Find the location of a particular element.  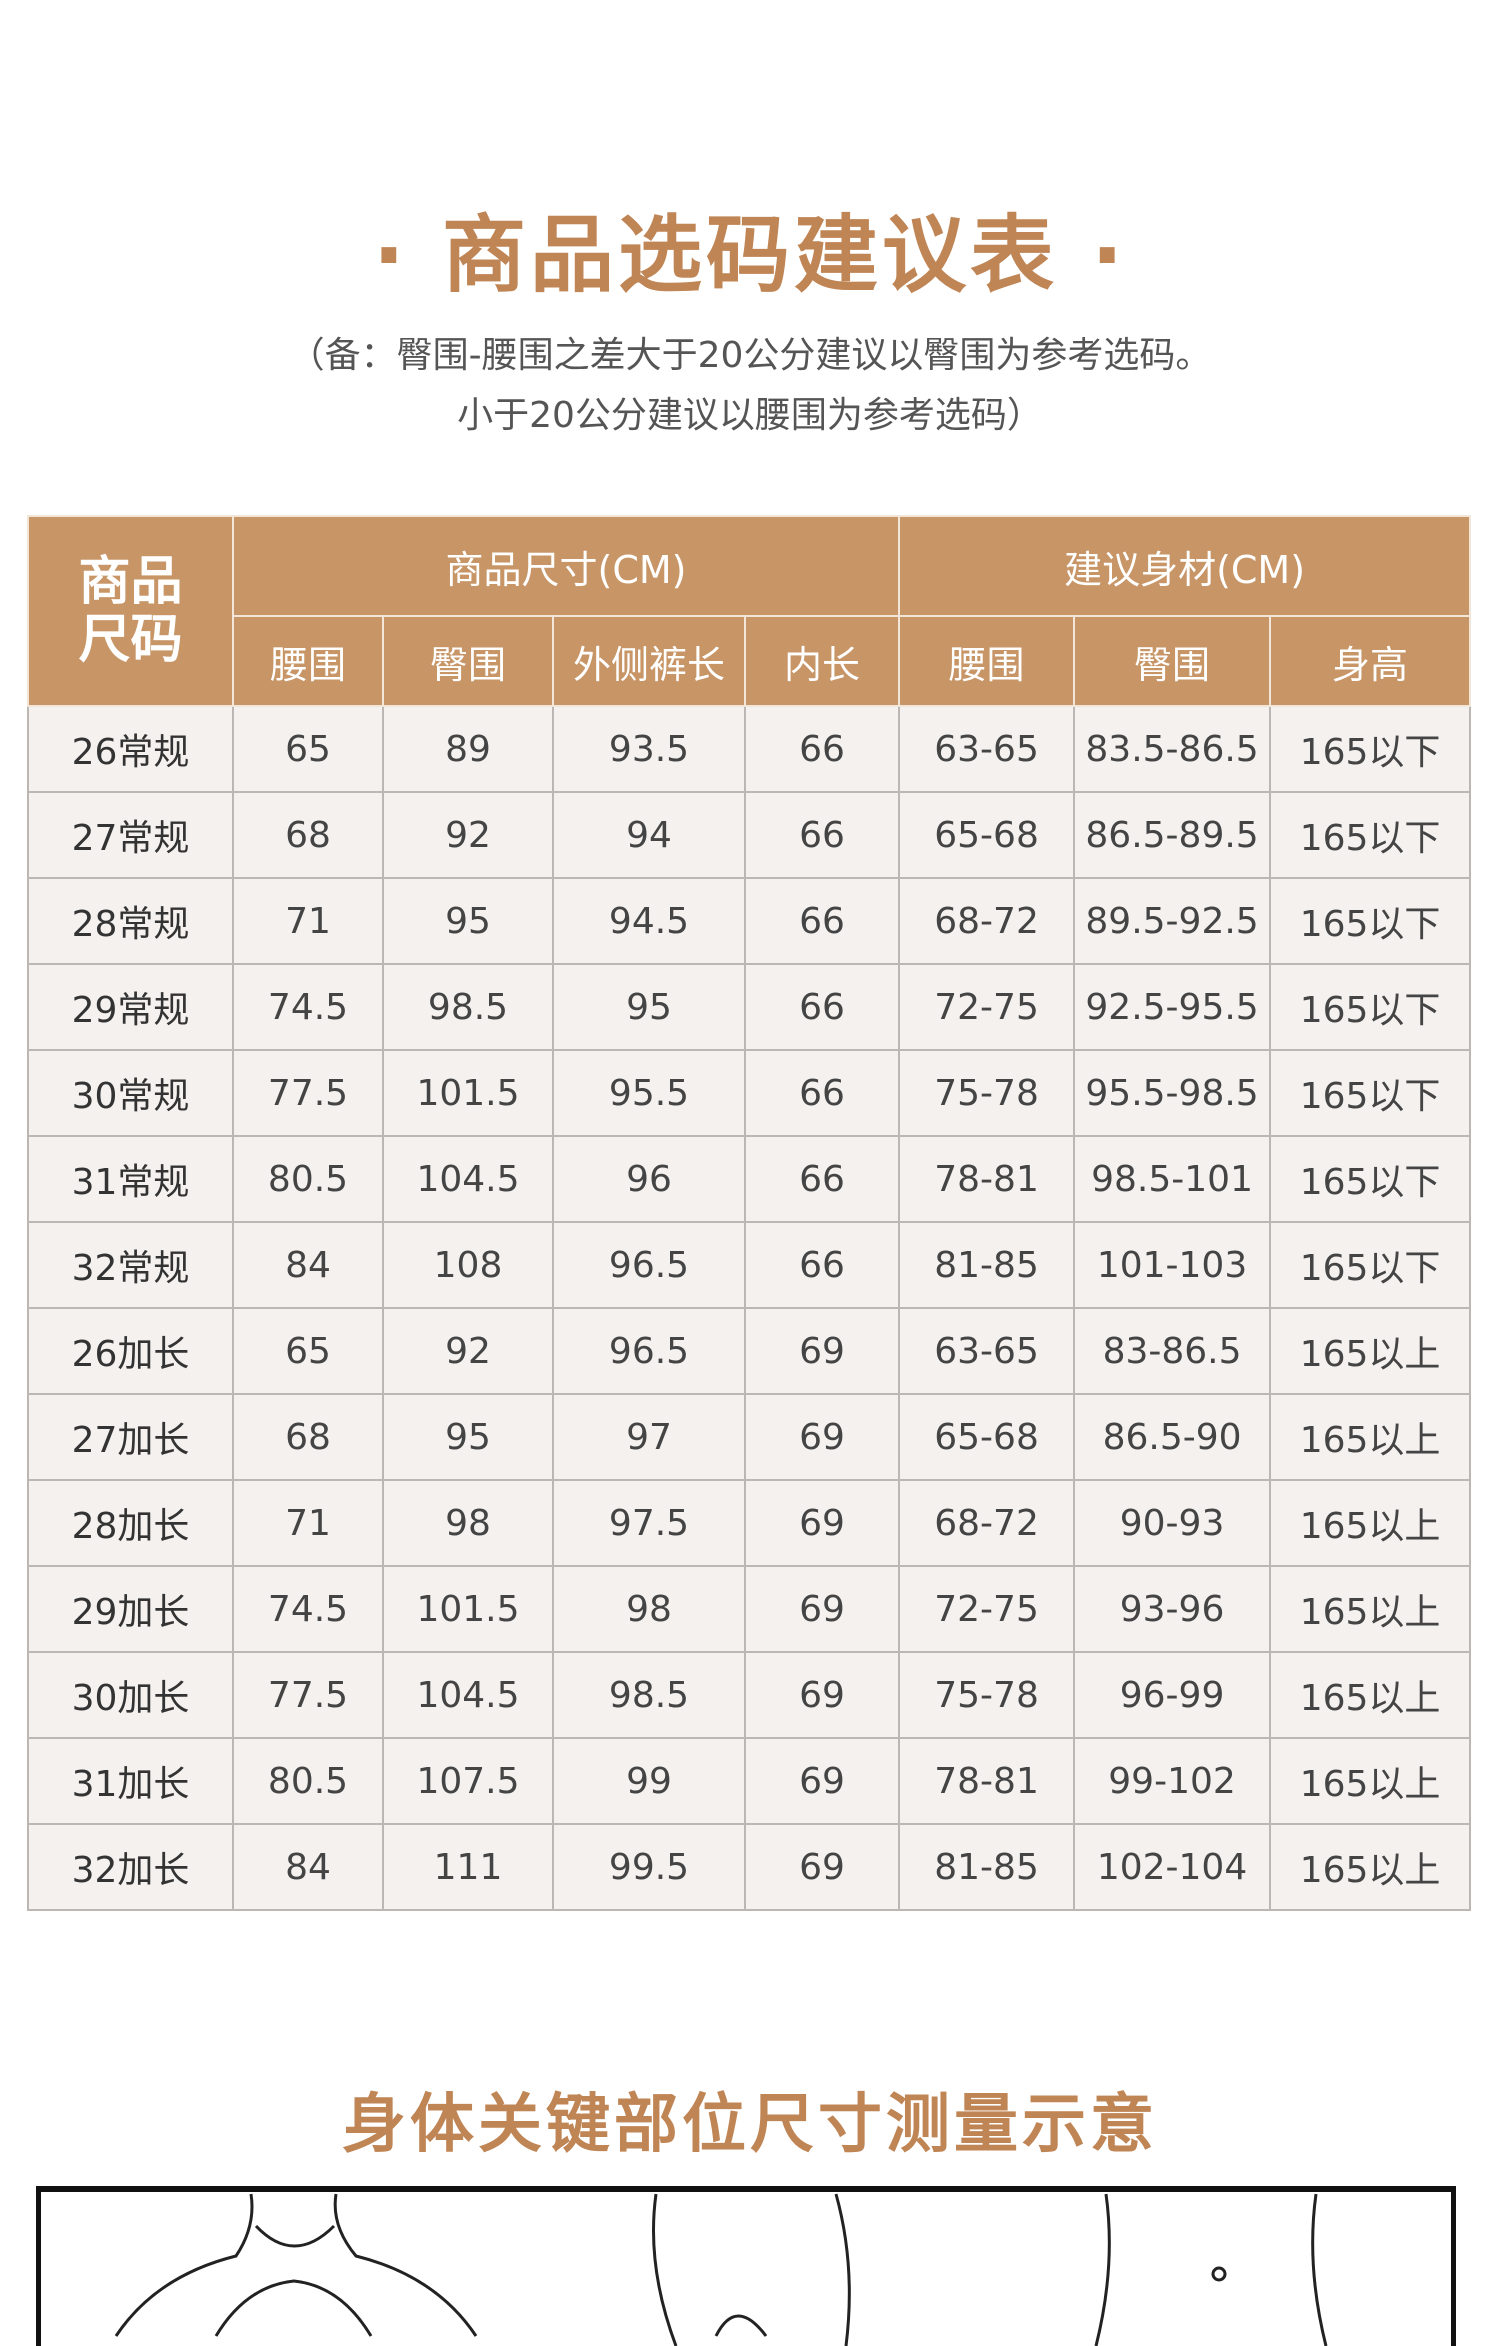

outer-length-cell: 94.5 is located at coordinates (649, 921).